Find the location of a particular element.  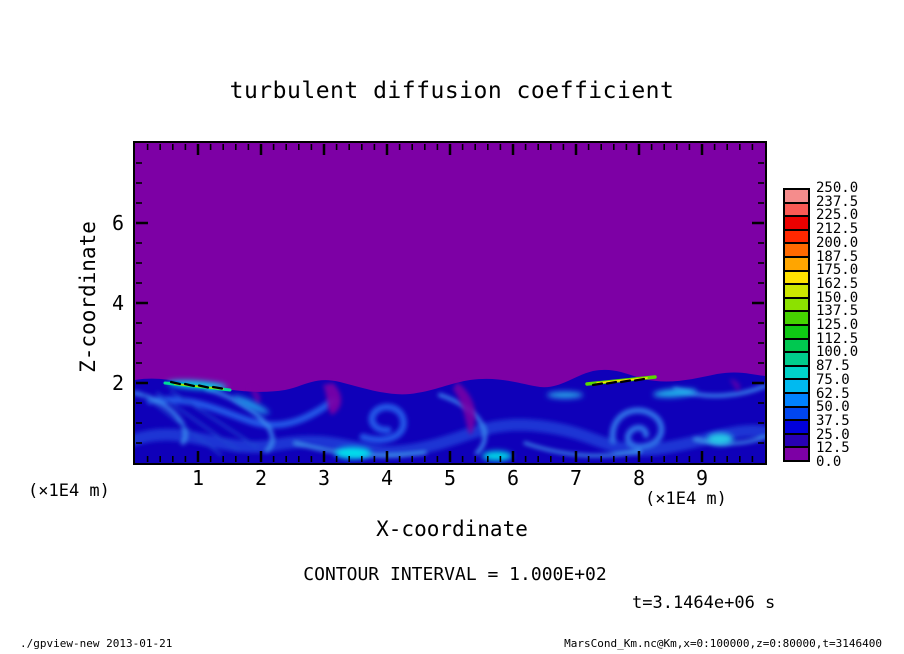

colorbar is located at coordinates (796, 325).